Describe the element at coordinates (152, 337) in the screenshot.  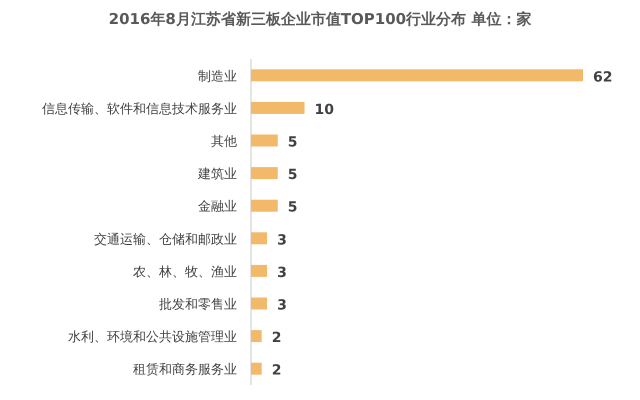
I see `y-tick-label: 水利、环境和公共设施管理业` at that location.